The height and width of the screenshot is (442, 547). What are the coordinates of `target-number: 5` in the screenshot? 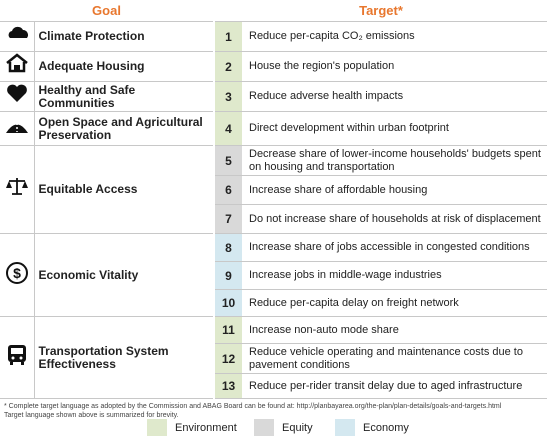 It's located at (227, 160).